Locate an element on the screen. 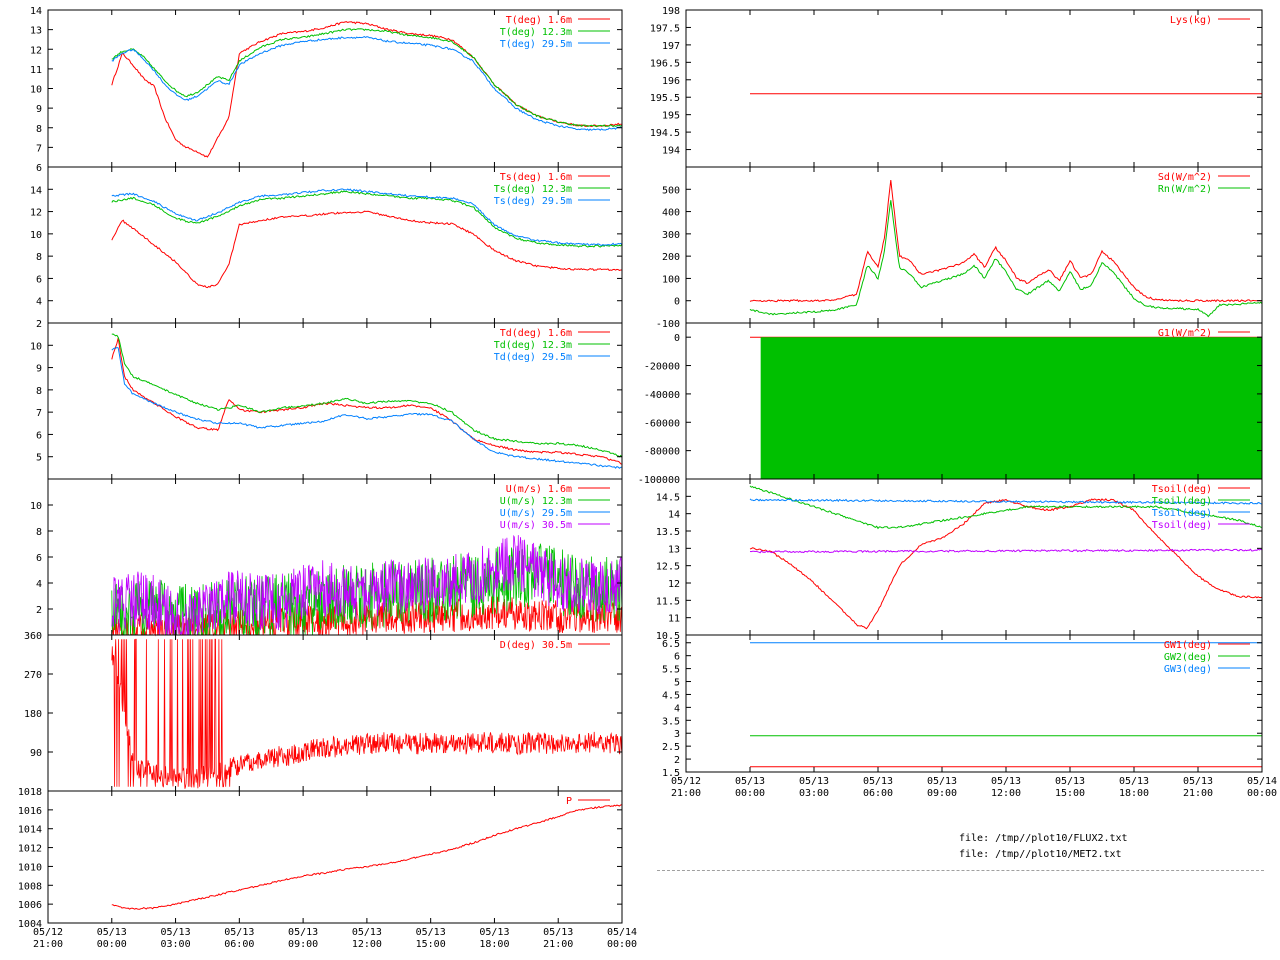  y-tick-label: 3 is located at coordinates (677, 734).